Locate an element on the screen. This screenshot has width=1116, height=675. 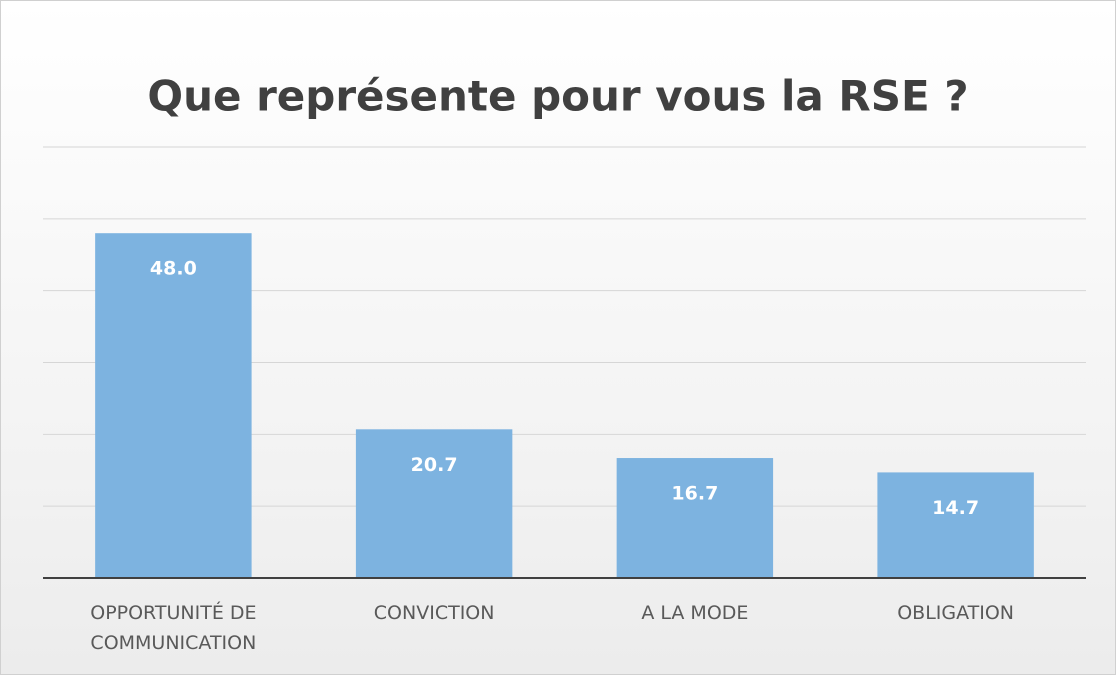
x-tick-label: OPPORTUNITÉ DE COMMUNICATION is located at coordinates (173, 628).